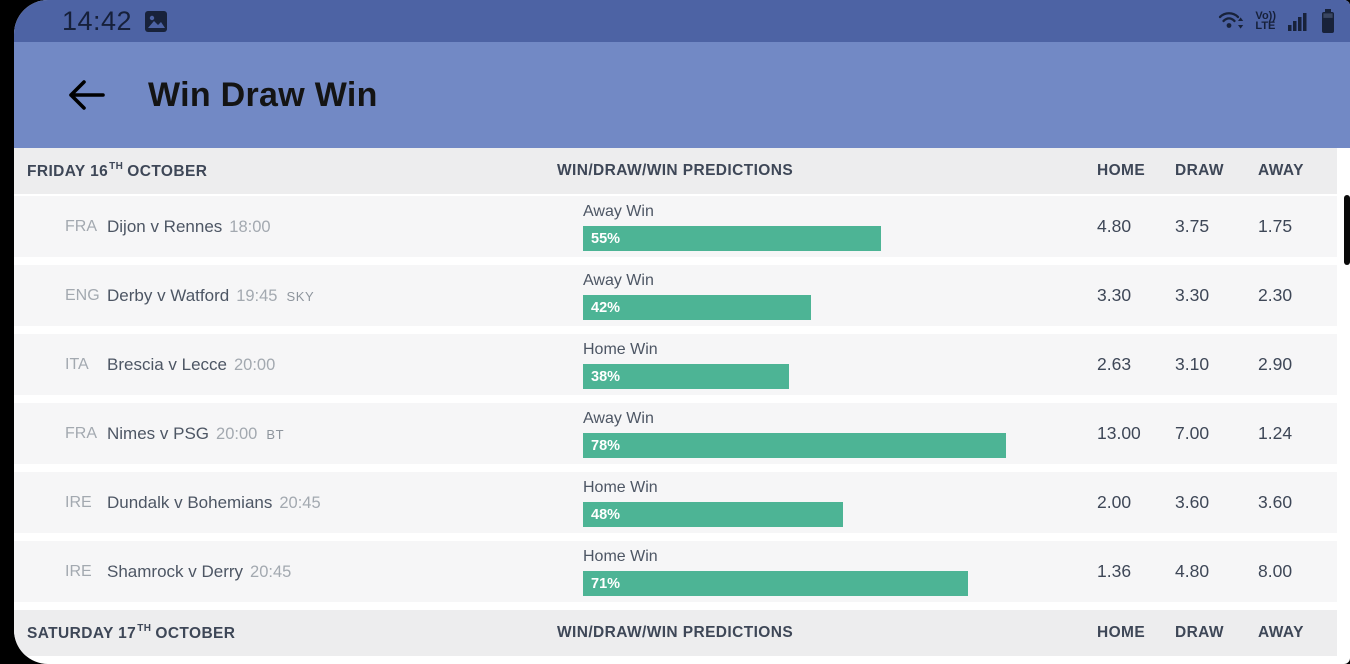 The height and width of the screenshot is (664, 1350). Describe the element at coordinates (292, 171) in the screenshot. I see `section-date: FRIDAY 16TH OCTOBER` at that location.